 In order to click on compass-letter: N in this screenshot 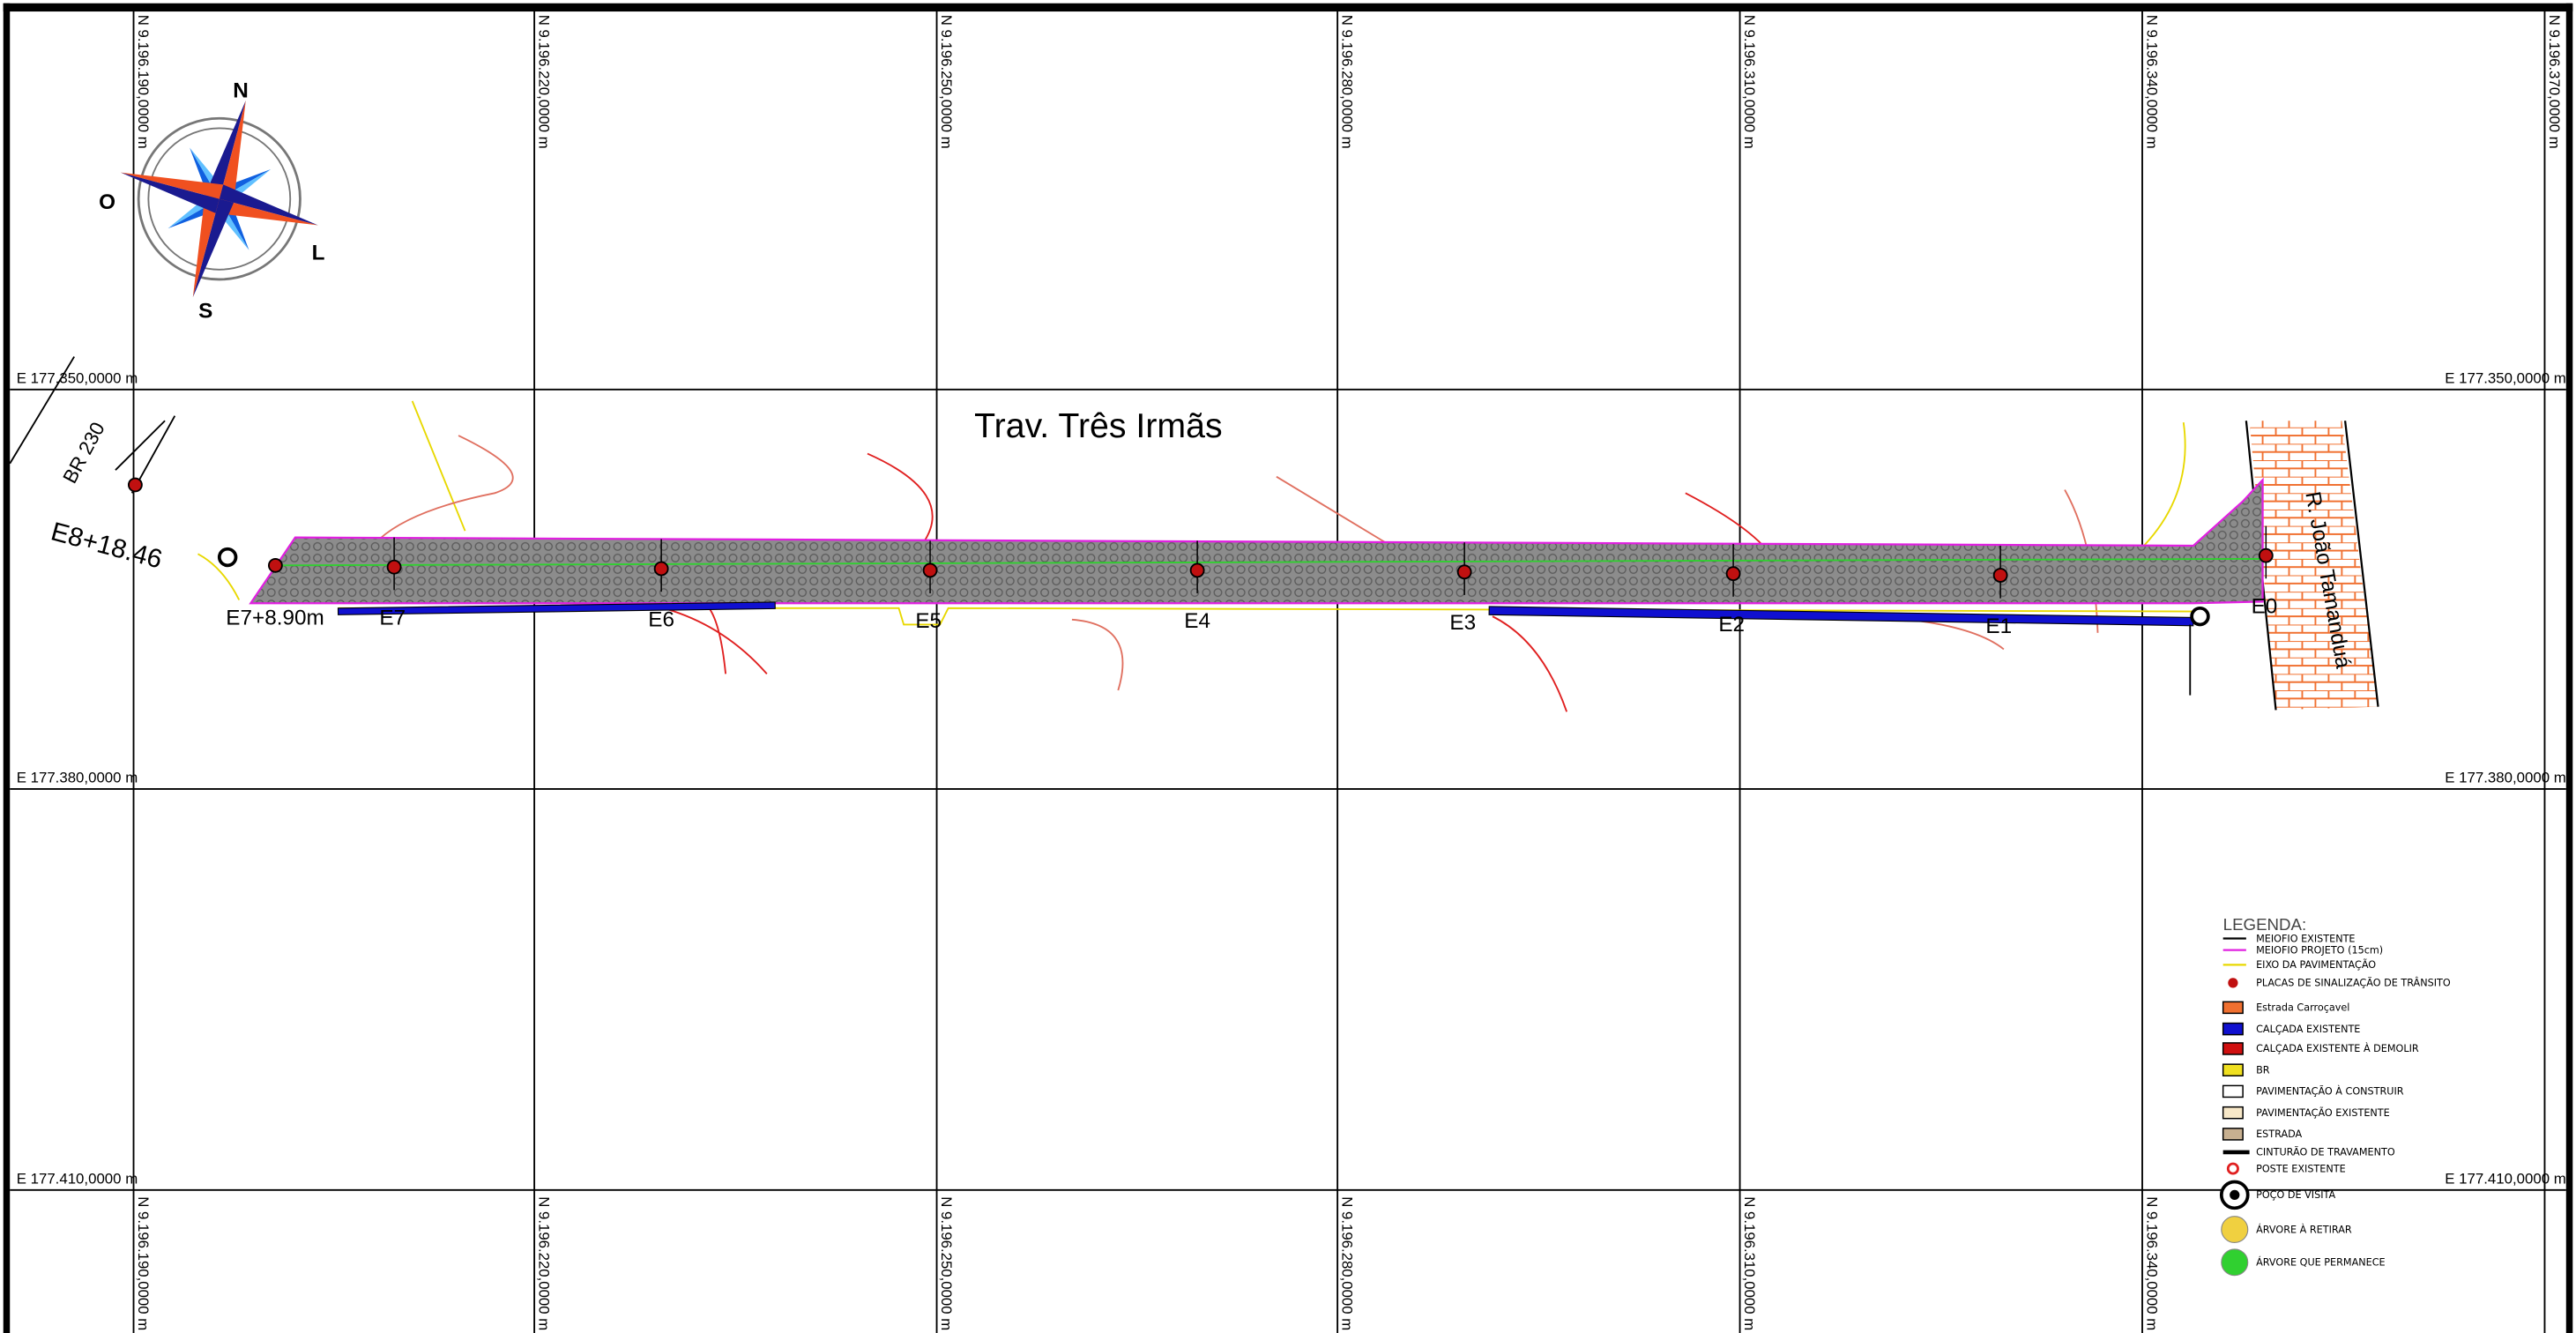, I will do `click(241, 90)`.